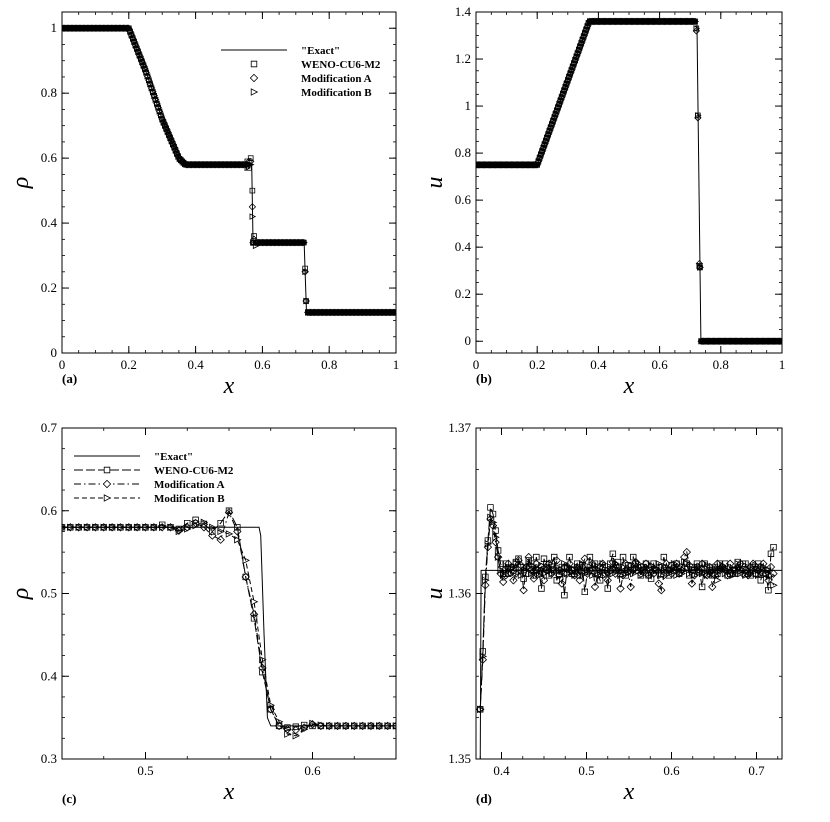  I want to click on legend-marker, so click(107, 470).